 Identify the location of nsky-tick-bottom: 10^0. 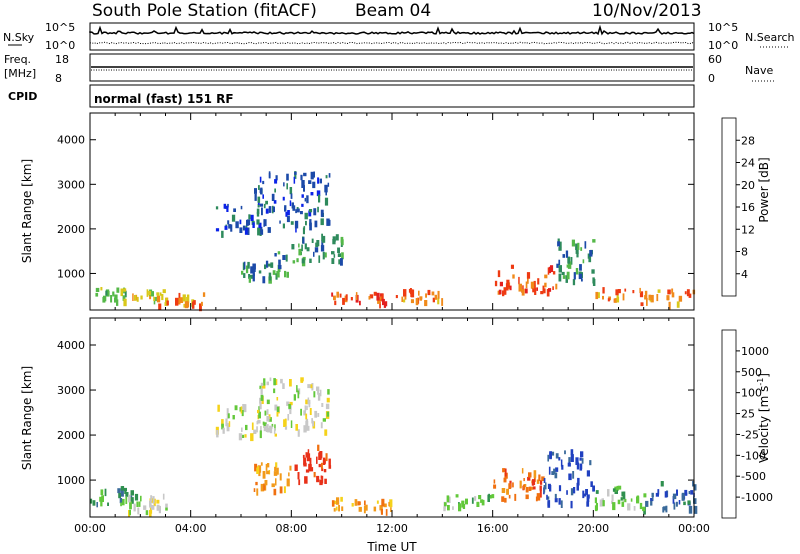
(60, 45).